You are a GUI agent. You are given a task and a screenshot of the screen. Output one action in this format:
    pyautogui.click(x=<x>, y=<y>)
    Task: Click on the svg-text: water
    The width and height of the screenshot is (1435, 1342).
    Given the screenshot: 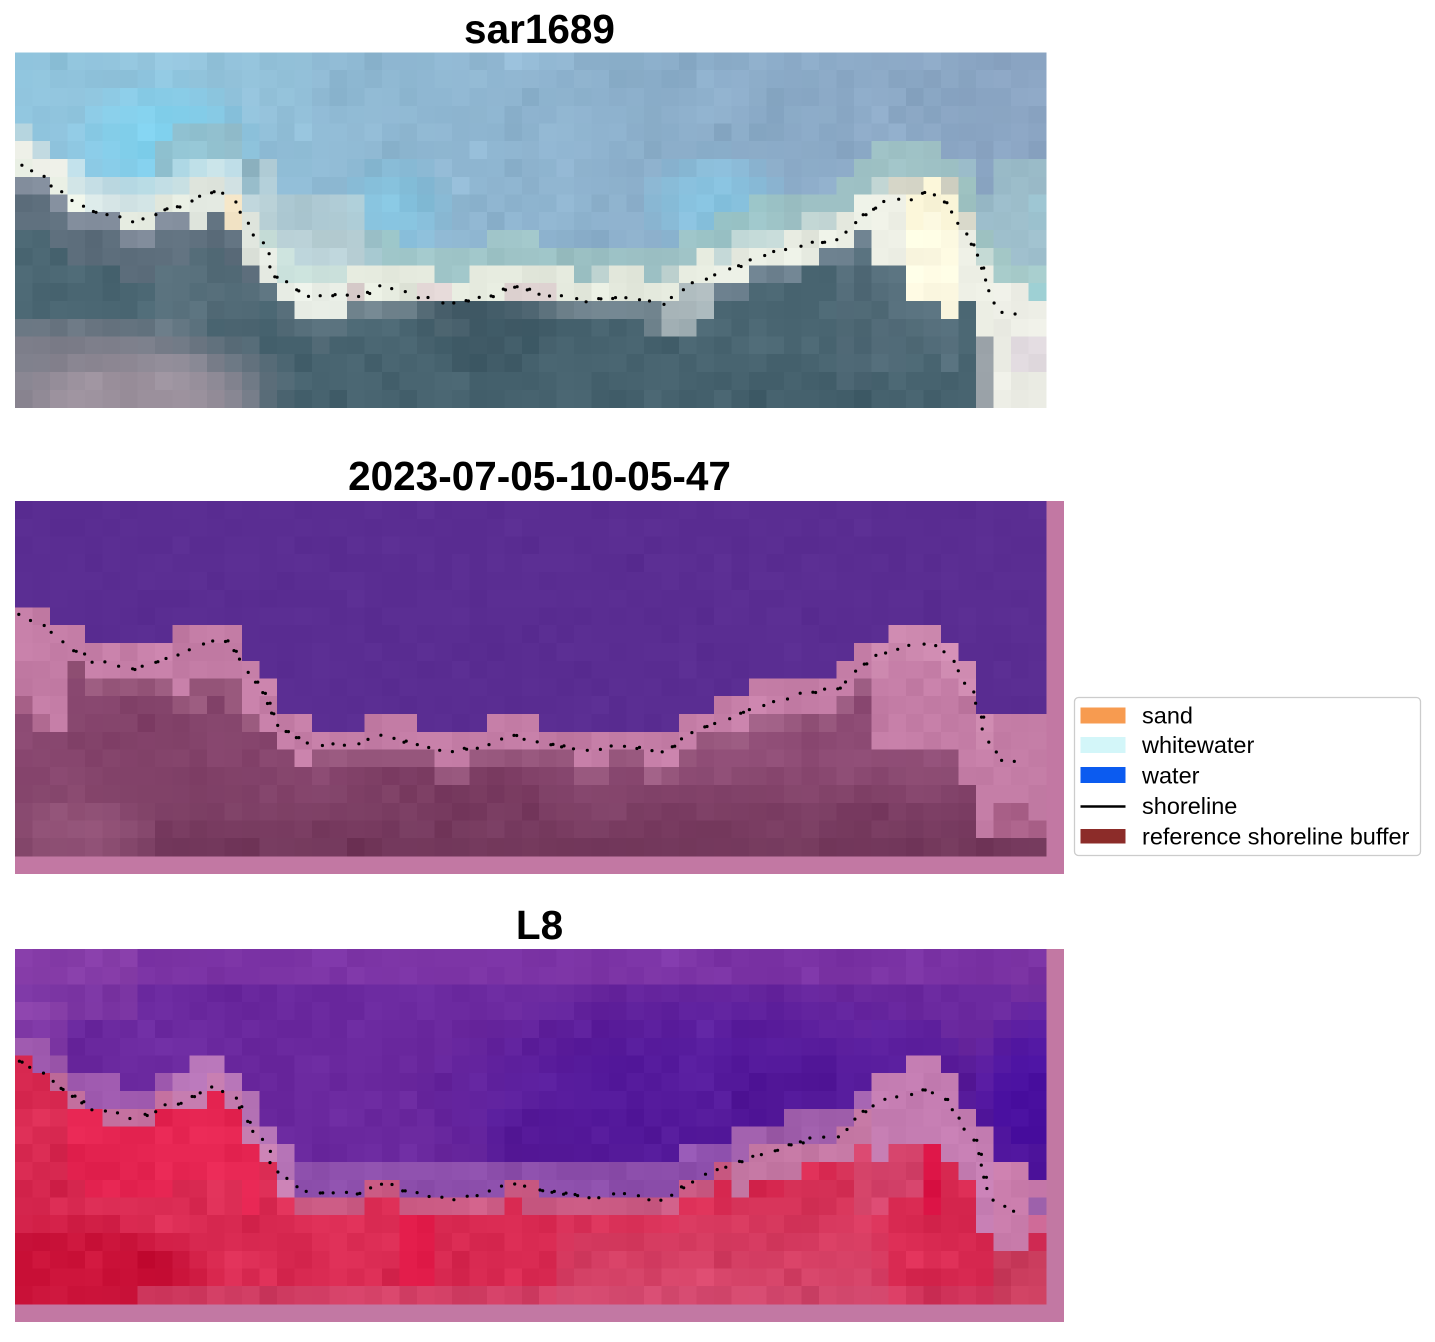 What is the action you would take?
    pyautogui.click(x=1170, y=776)
    